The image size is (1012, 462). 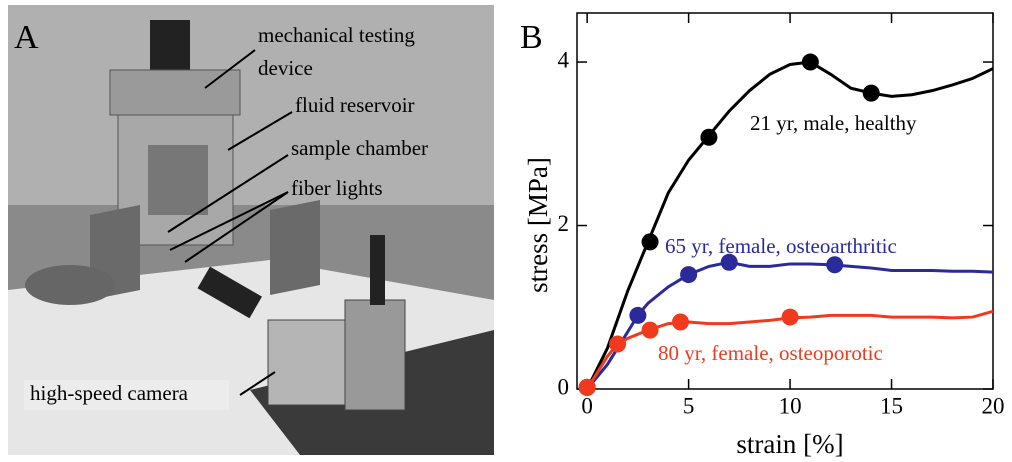 What do you see at coordinates (770, 353) in the screenshot?
I see `series-label: 80 yr, female, osteoporotic` at bounding box center [770, 353].